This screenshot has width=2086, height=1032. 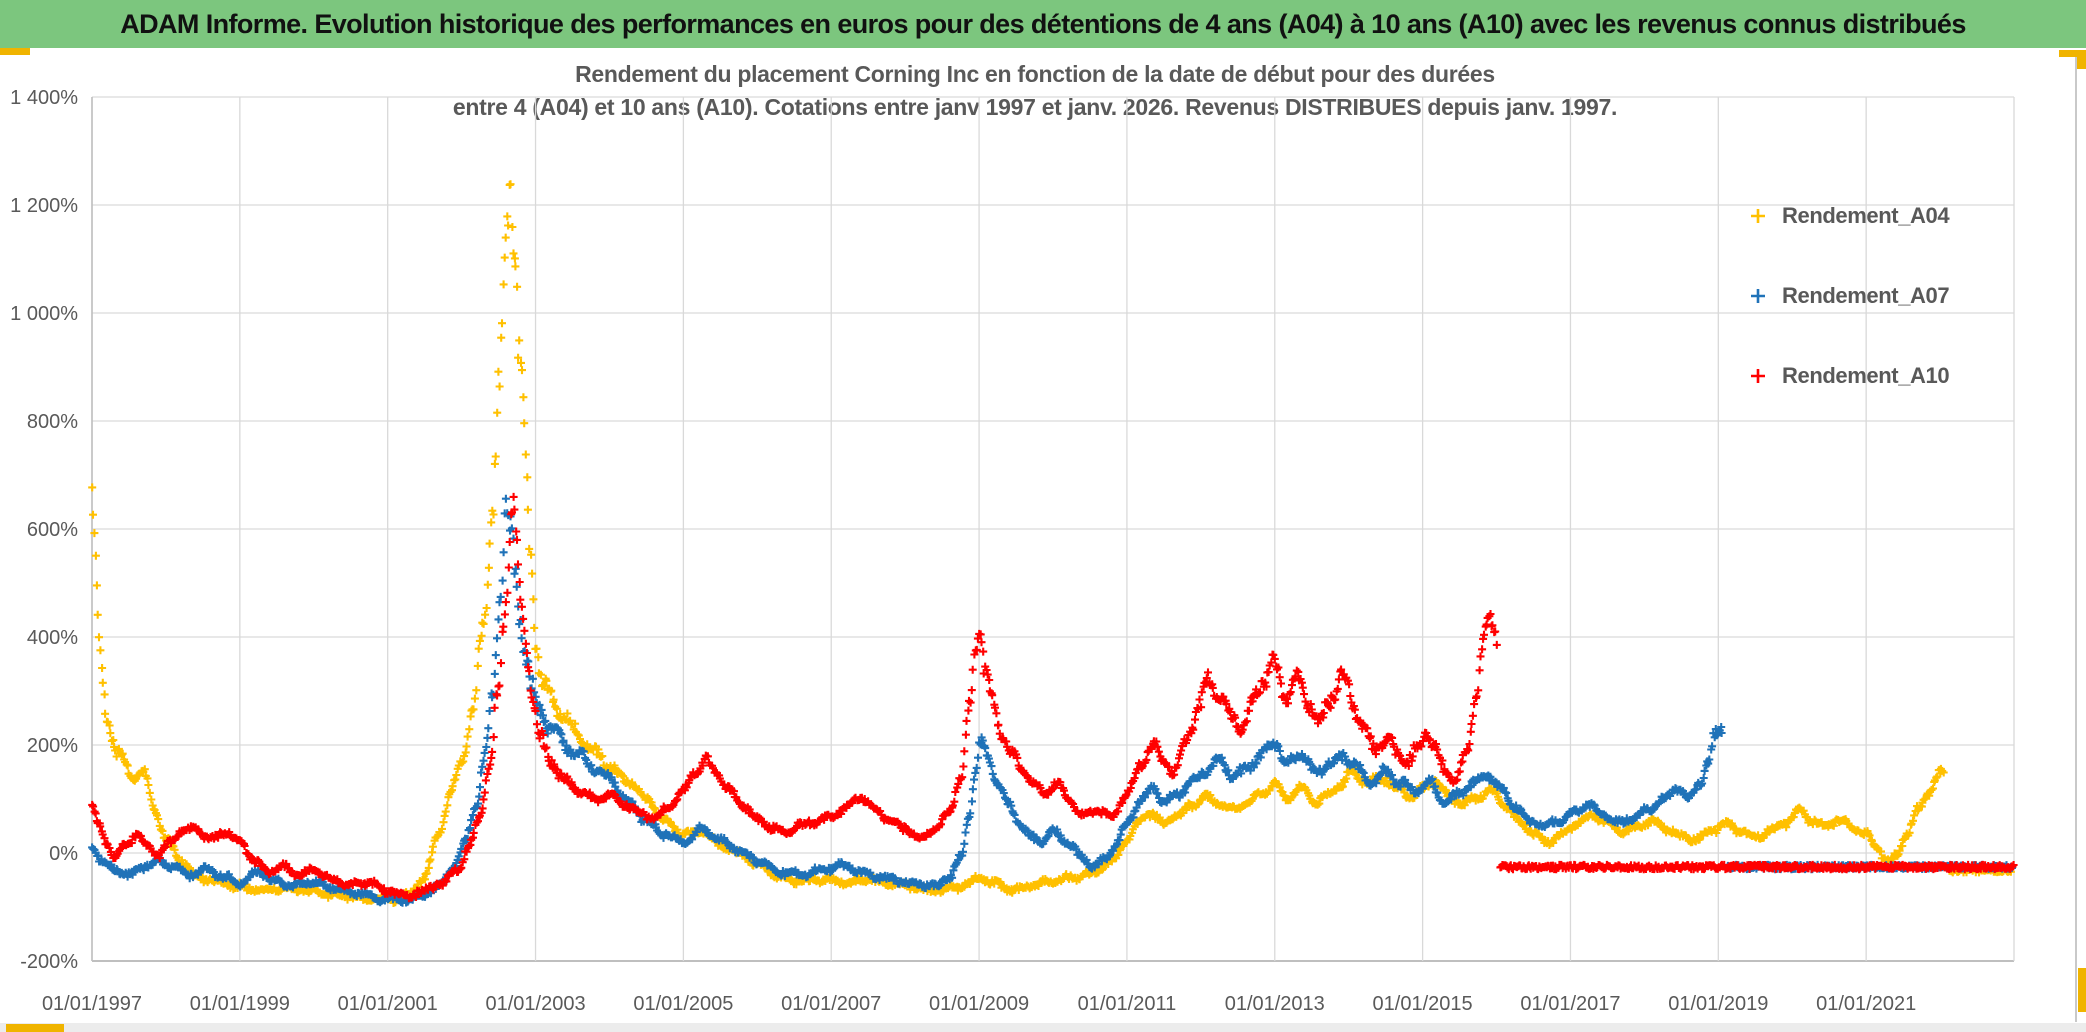 I want to click on y-axis-tick-label: 200%, so click(x=52, y=746).